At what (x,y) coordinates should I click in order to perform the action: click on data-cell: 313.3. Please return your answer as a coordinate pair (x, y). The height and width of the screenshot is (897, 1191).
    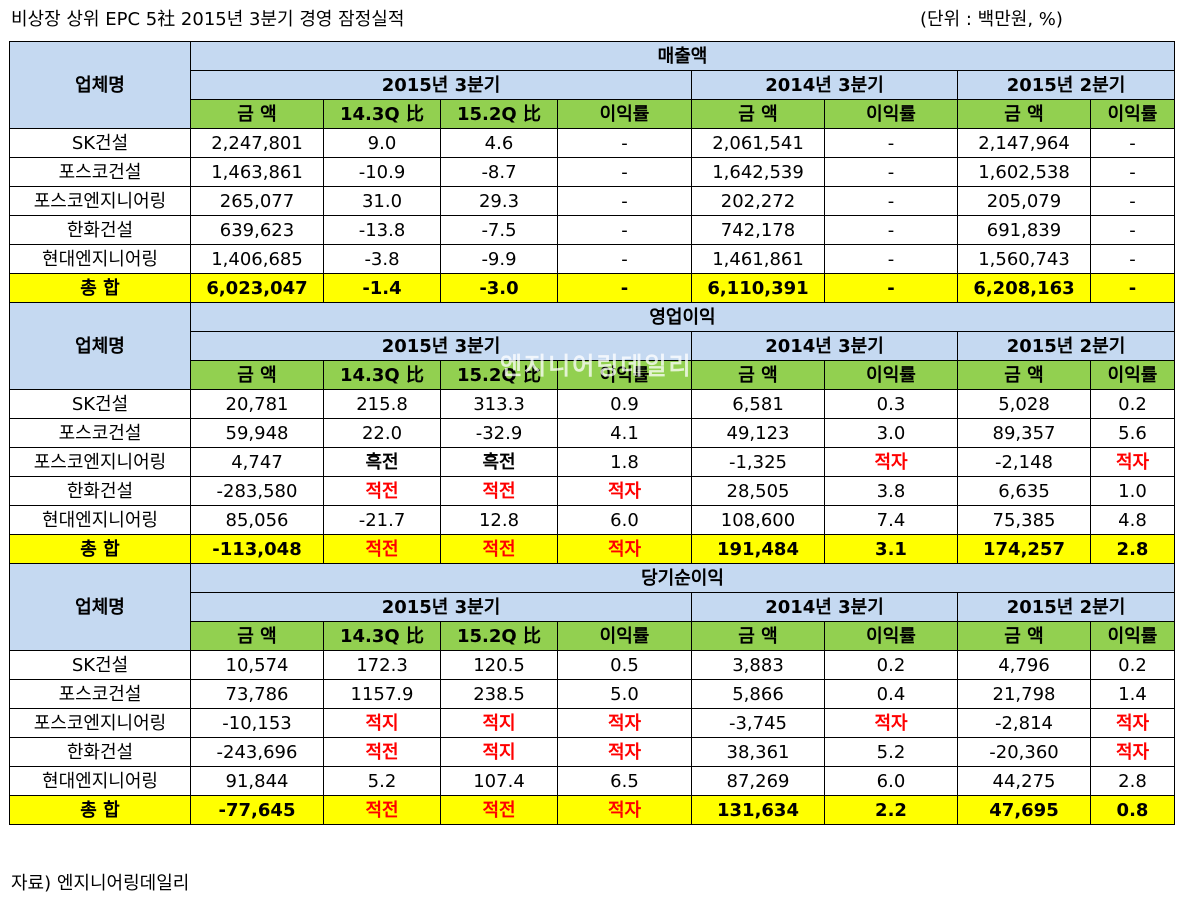
    Looking at the image, I should click on (499, 404).